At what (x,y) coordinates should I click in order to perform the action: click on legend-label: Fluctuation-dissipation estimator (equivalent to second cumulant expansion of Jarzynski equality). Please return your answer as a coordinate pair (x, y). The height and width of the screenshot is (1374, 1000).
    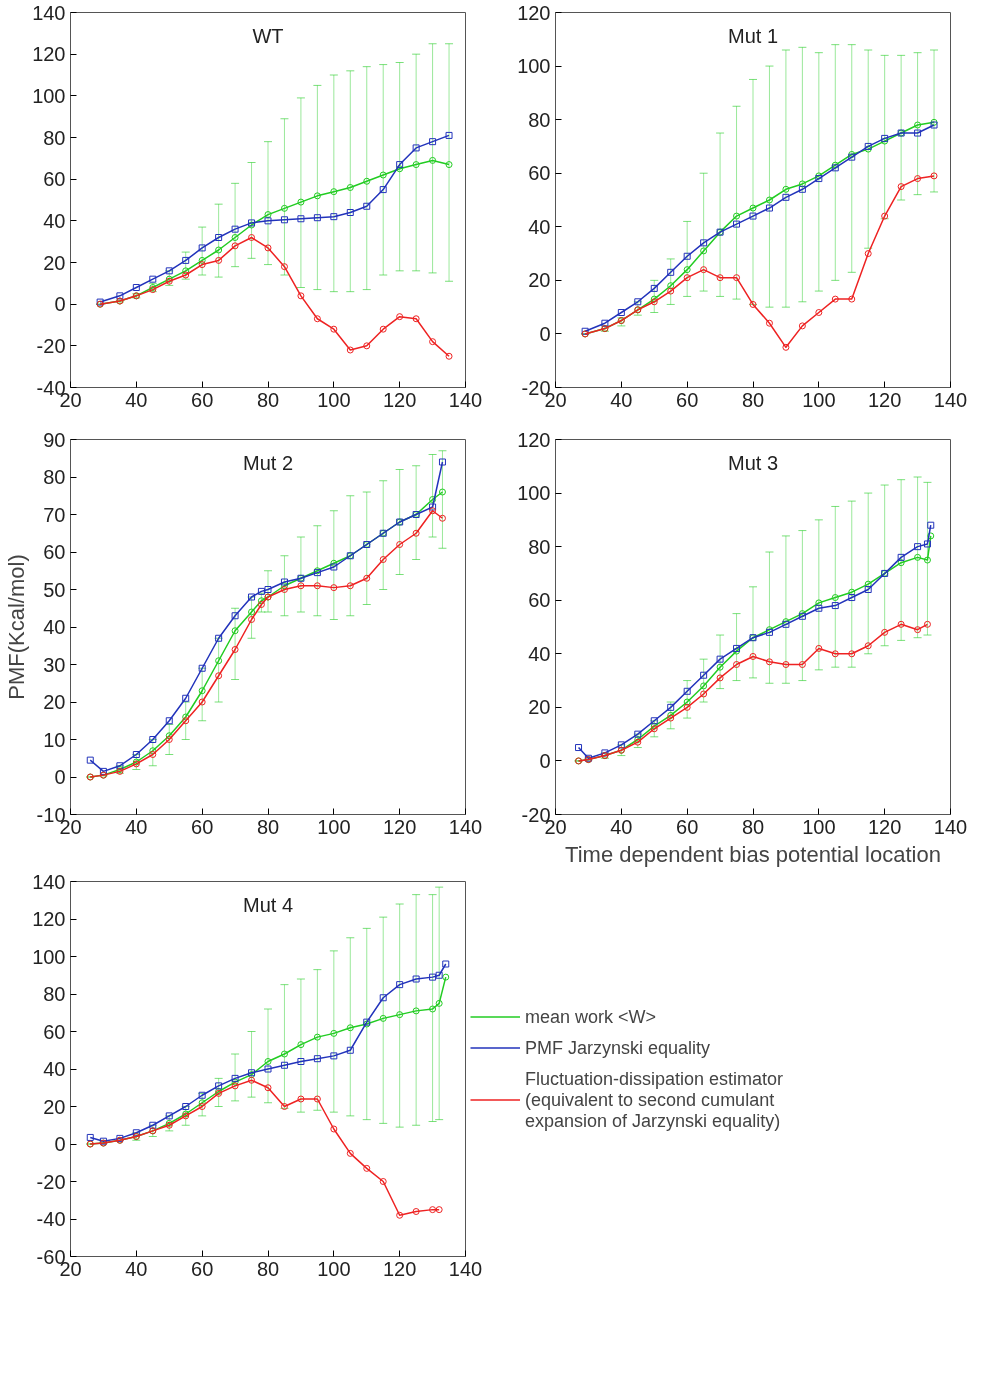
    Looking at the image, I should click on (655, 1099).